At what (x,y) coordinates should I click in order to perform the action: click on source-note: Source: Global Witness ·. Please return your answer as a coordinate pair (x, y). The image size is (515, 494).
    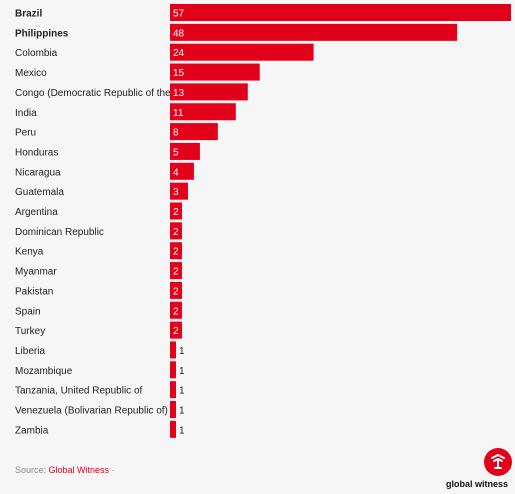
    Looking at the image, I should click on (65, 470).